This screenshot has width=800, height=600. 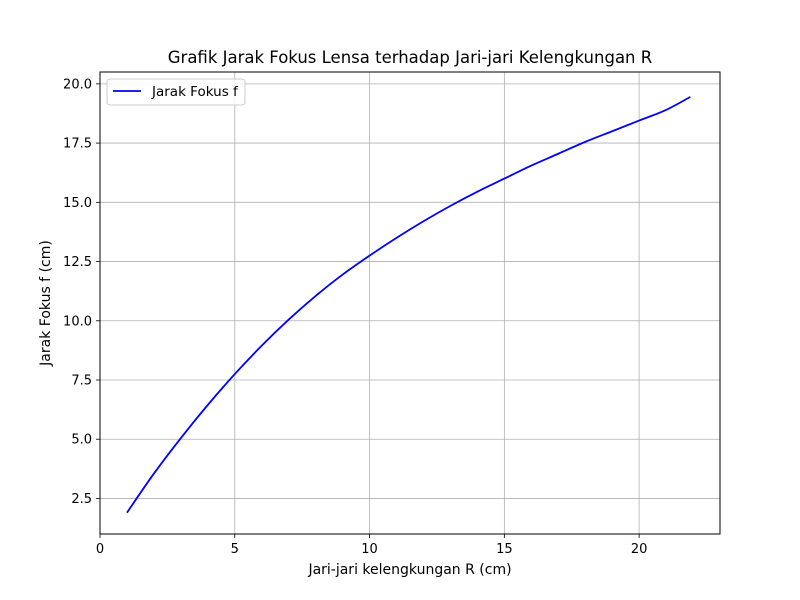 I want to click on legend-label: Jarak Fokus f, so click(x=195, y=92).